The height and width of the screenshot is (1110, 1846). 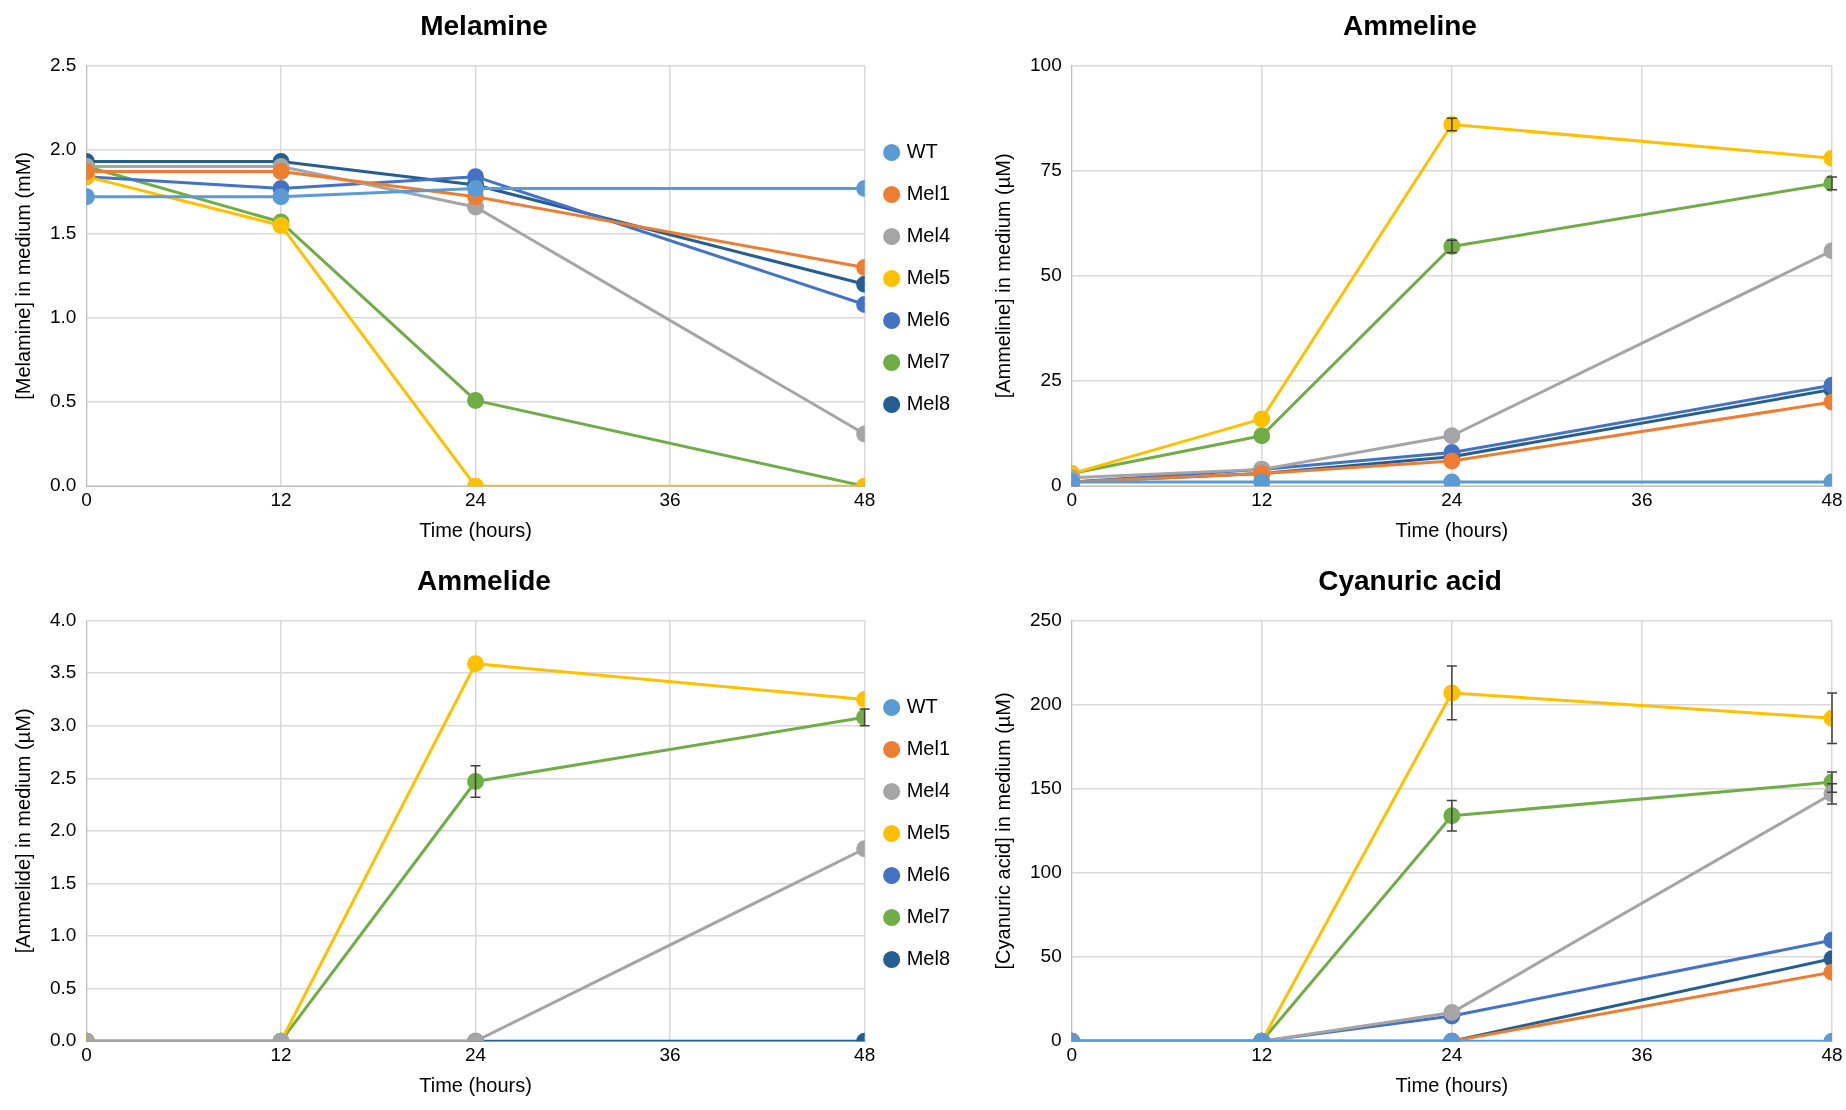 I want to click on y-tick-label: 250, so click(x=1046, y=619).